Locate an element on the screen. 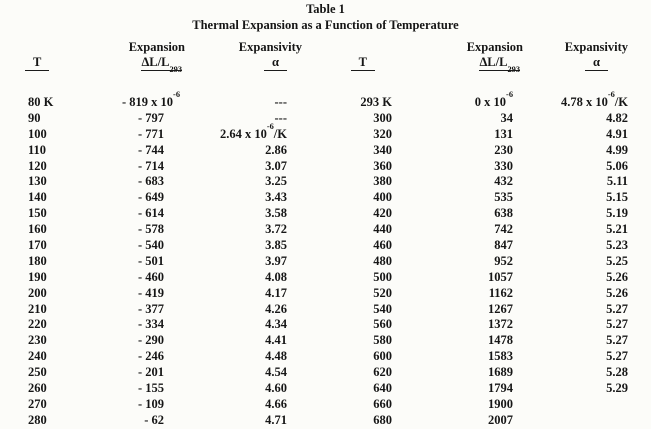 This screenshot has width=651, height=429. header-alpha-right: α is located at coordinates (550, 64).